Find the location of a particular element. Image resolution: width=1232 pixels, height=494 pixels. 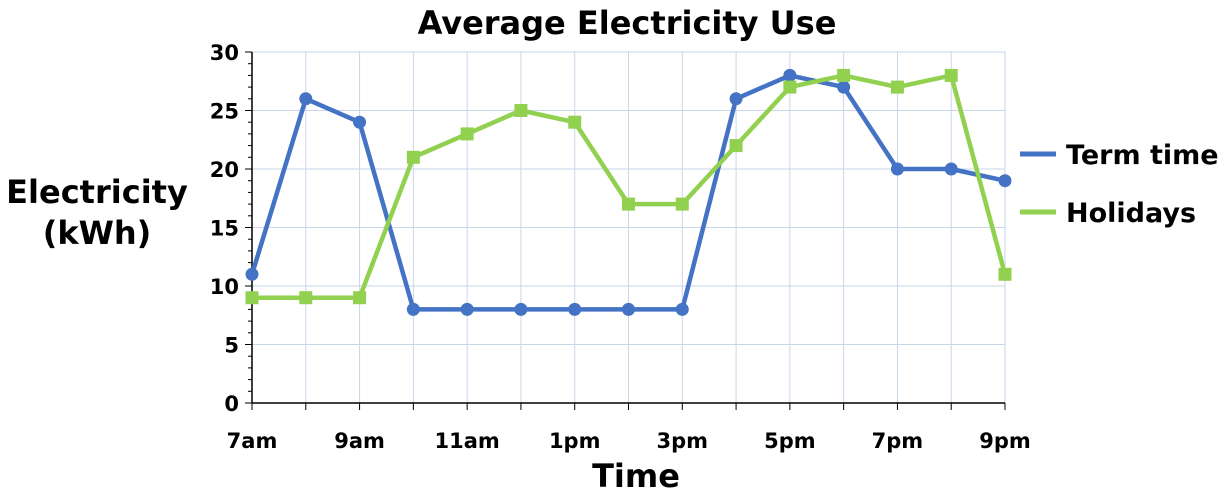

chart-title: Average Electricity Use is located at coordinates (627, 23).